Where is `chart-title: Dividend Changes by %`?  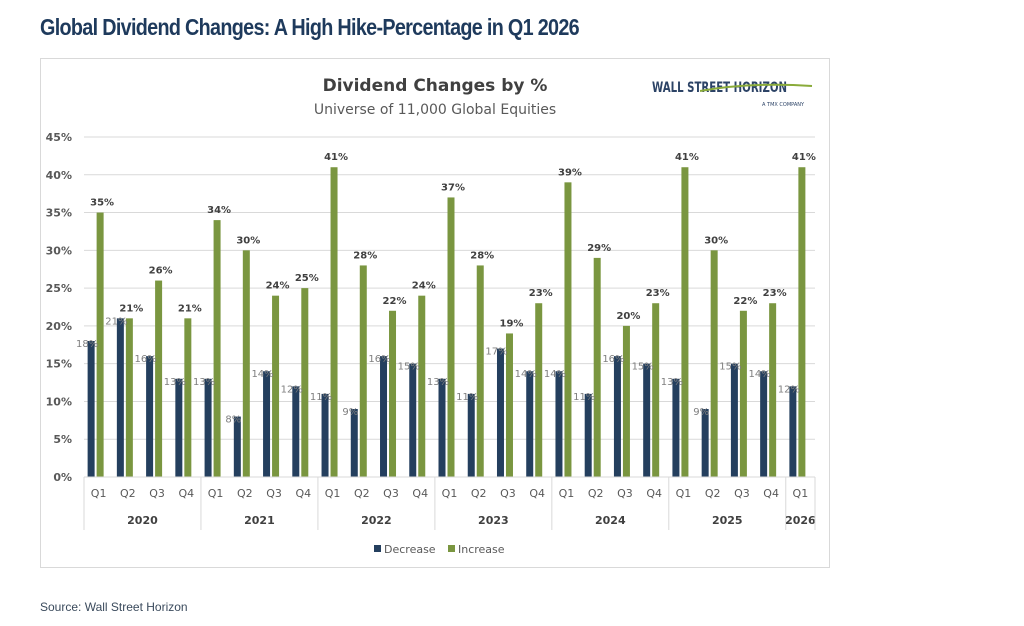
chart-title: Dividend Changes by % is located at coordinates (435, 86).